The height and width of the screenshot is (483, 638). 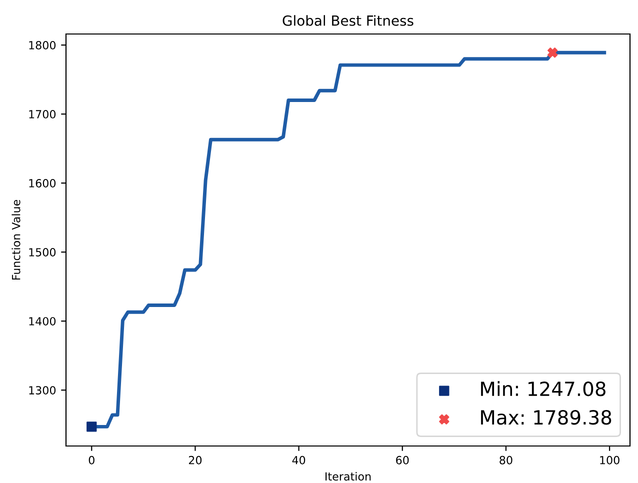 I want to click on legend-label: Min: 1247.08, so click(x=543, y=388).